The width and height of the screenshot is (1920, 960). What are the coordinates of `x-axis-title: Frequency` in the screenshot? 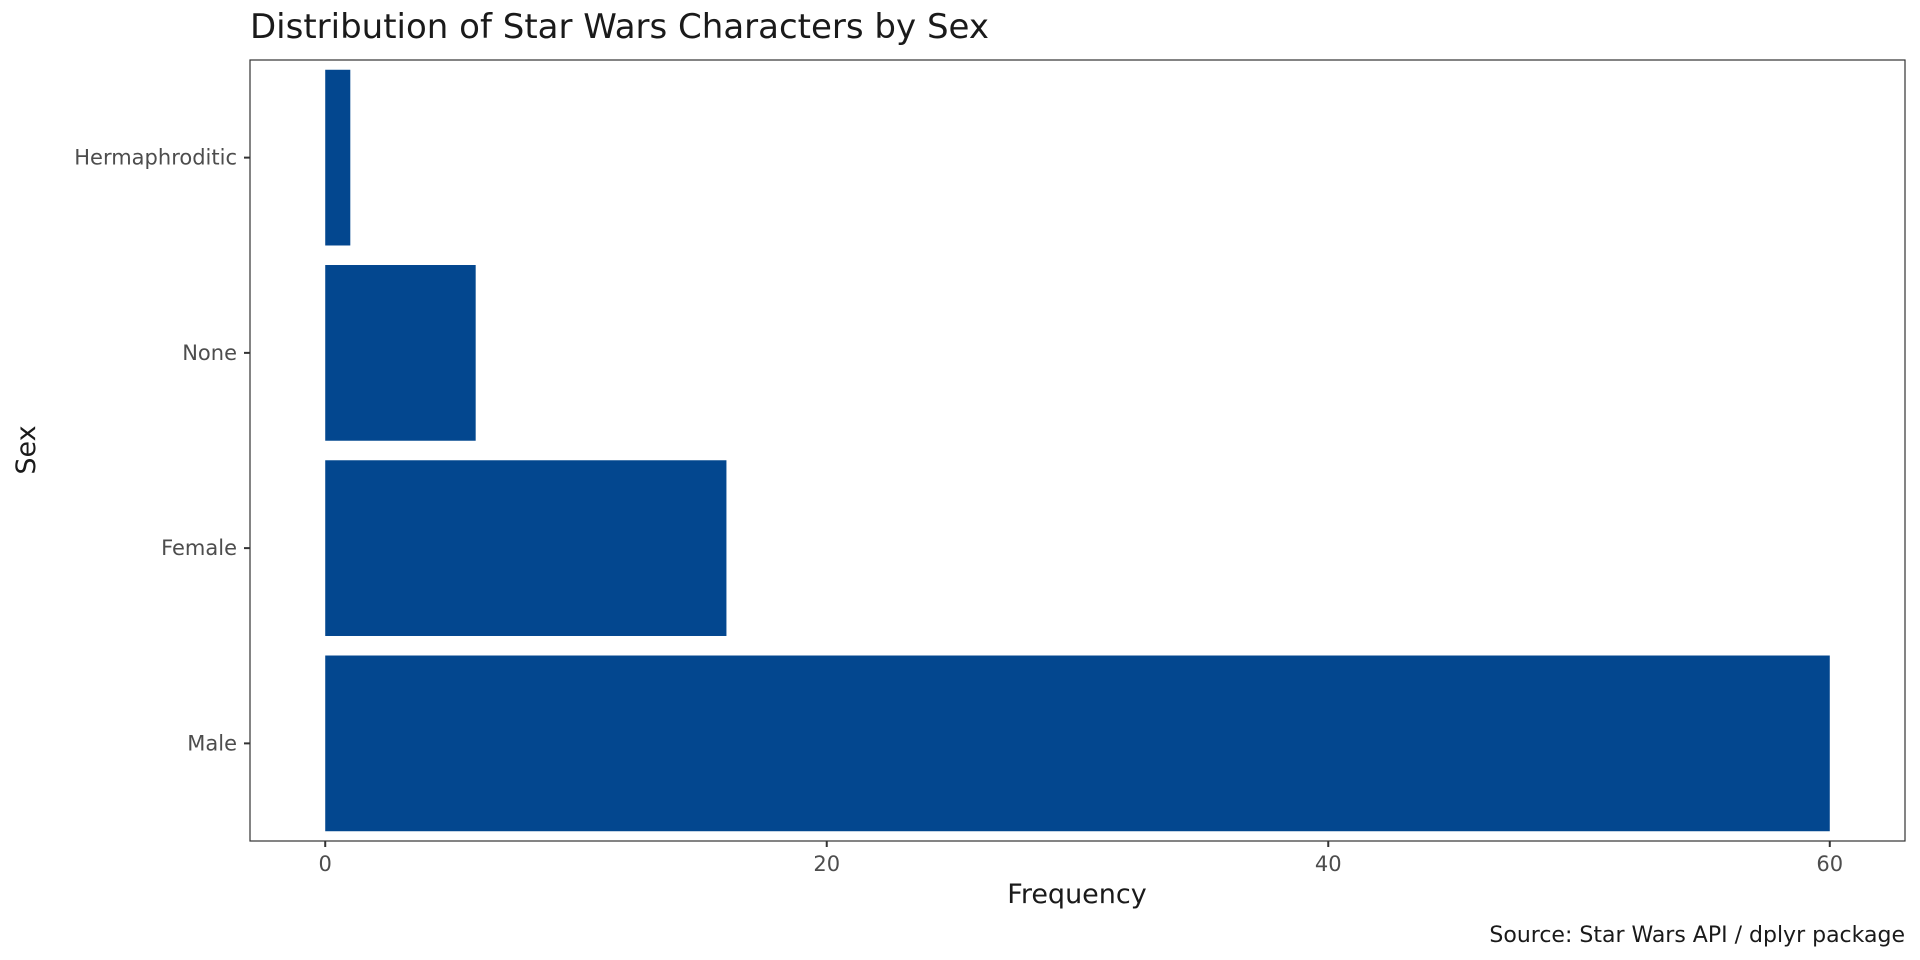 It's located at (1077, 894).